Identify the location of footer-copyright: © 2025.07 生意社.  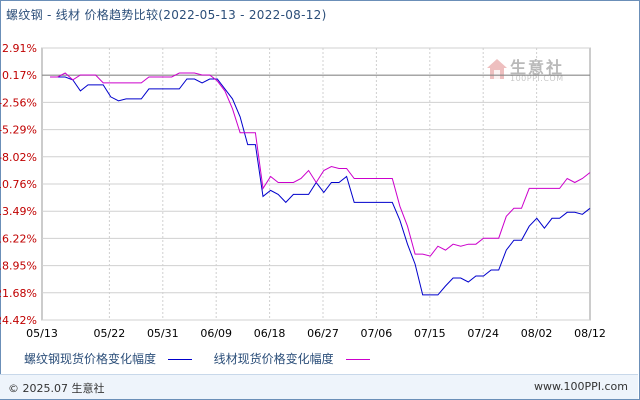
(56, 388).